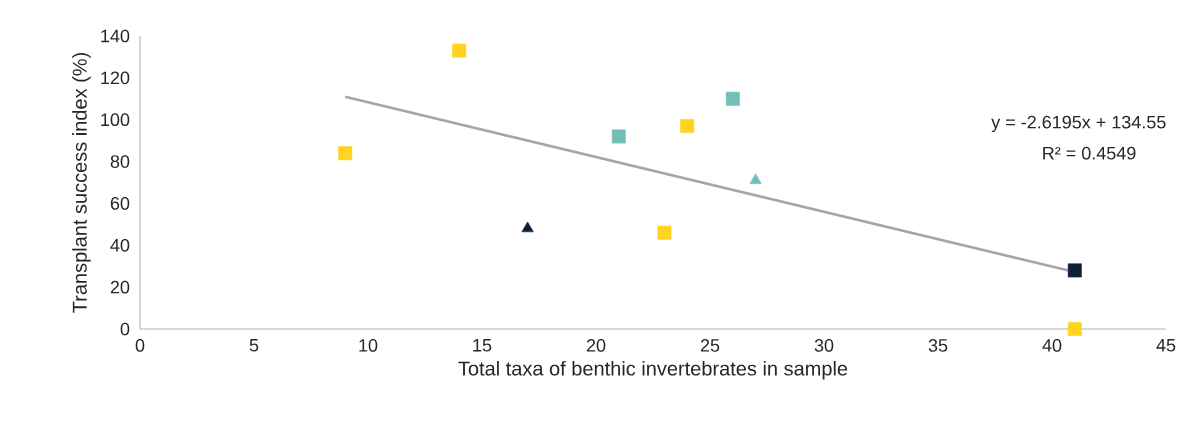  Describe the element at coordinates (115, 78) in the screenshot. I see `y-tick-label: 120` at that location.